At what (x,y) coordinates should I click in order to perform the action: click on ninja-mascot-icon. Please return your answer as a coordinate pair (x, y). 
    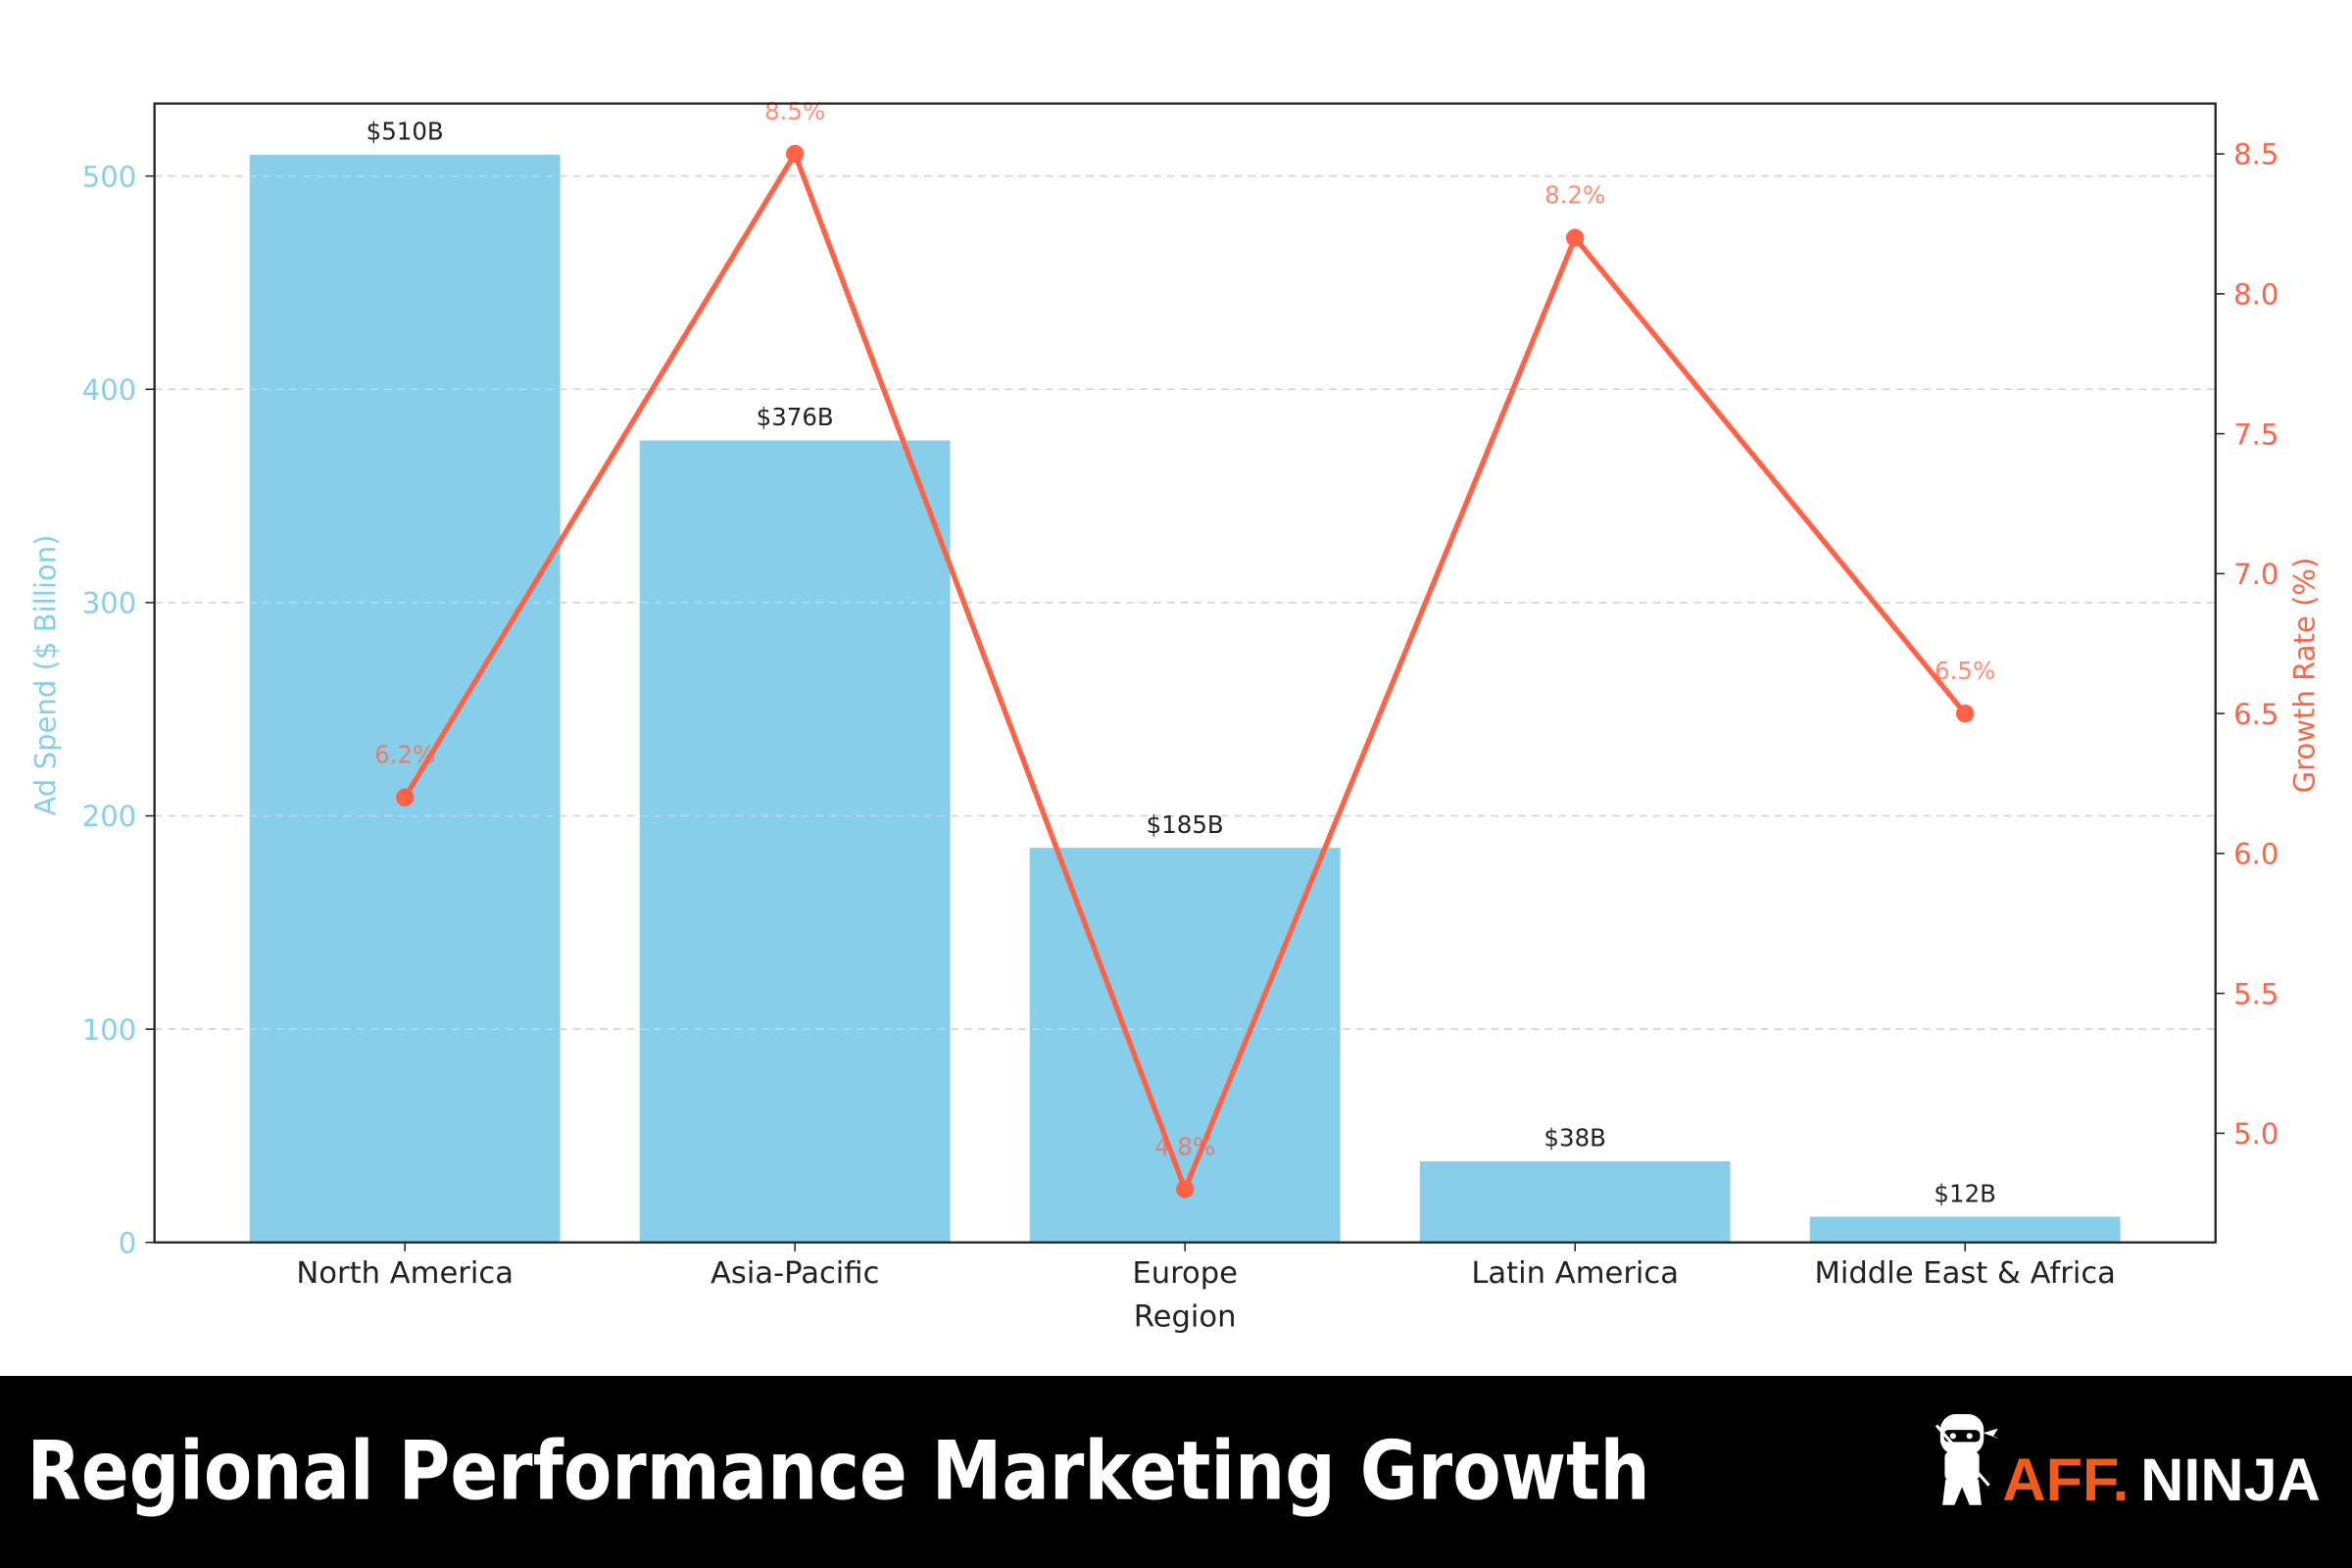
    Looking at the image, I should click on (1967, 1459).